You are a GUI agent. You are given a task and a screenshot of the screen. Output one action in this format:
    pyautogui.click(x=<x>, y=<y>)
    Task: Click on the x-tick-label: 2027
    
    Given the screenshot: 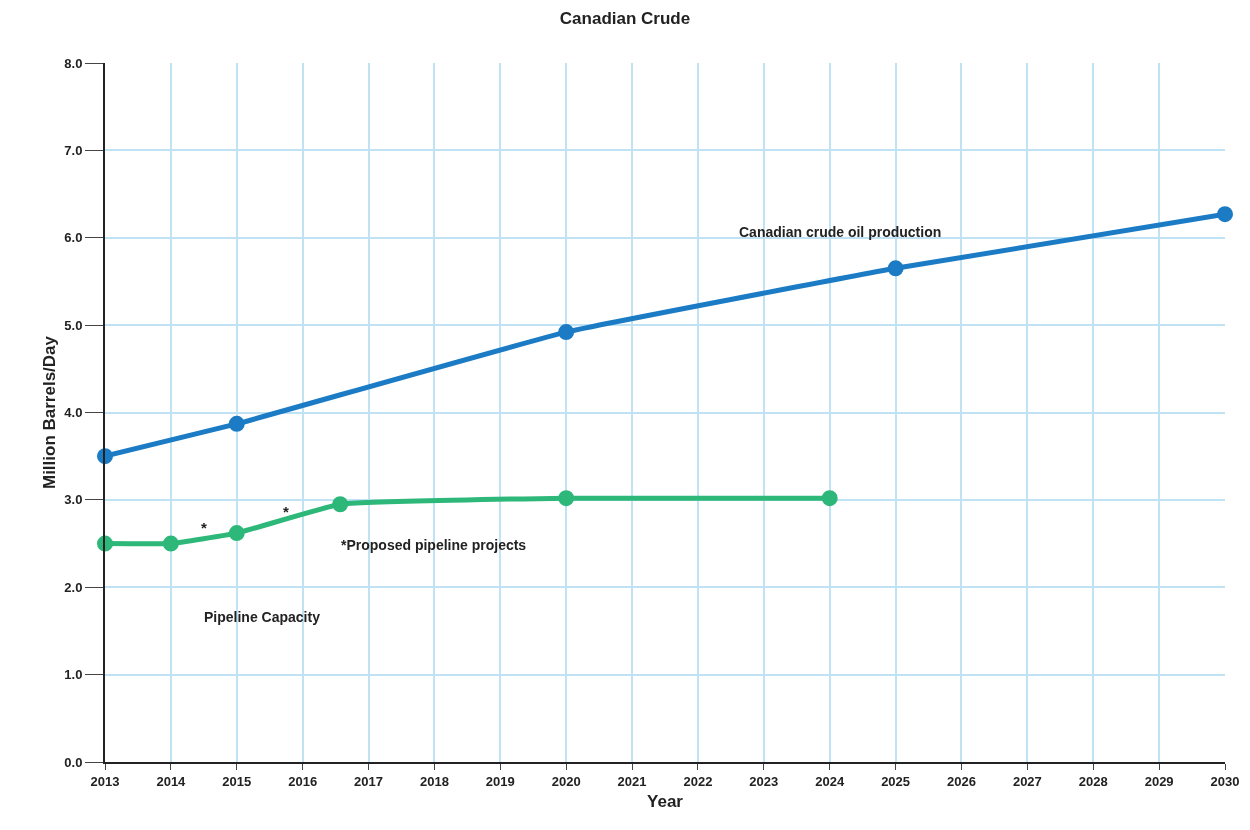 What is the action you would take?
    pyautogui.click(x=1027, y=781)
    